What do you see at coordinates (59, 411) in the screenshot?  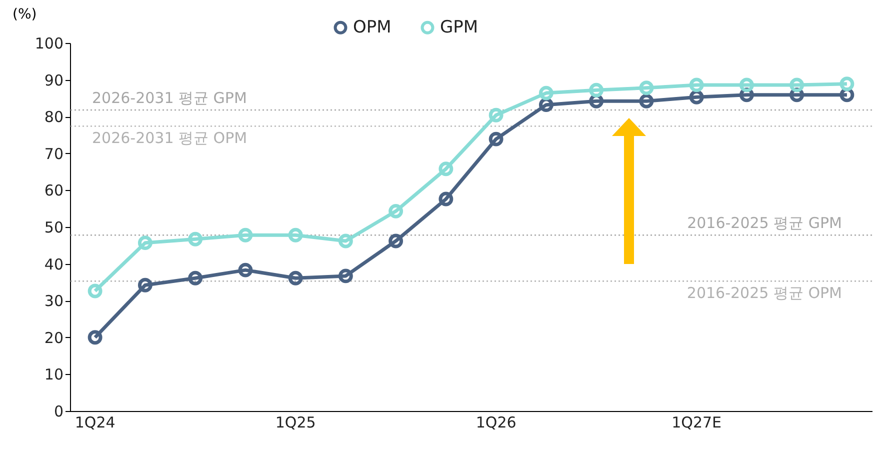 I see `y-tick-label: 0` at bounding box center [59, 411].